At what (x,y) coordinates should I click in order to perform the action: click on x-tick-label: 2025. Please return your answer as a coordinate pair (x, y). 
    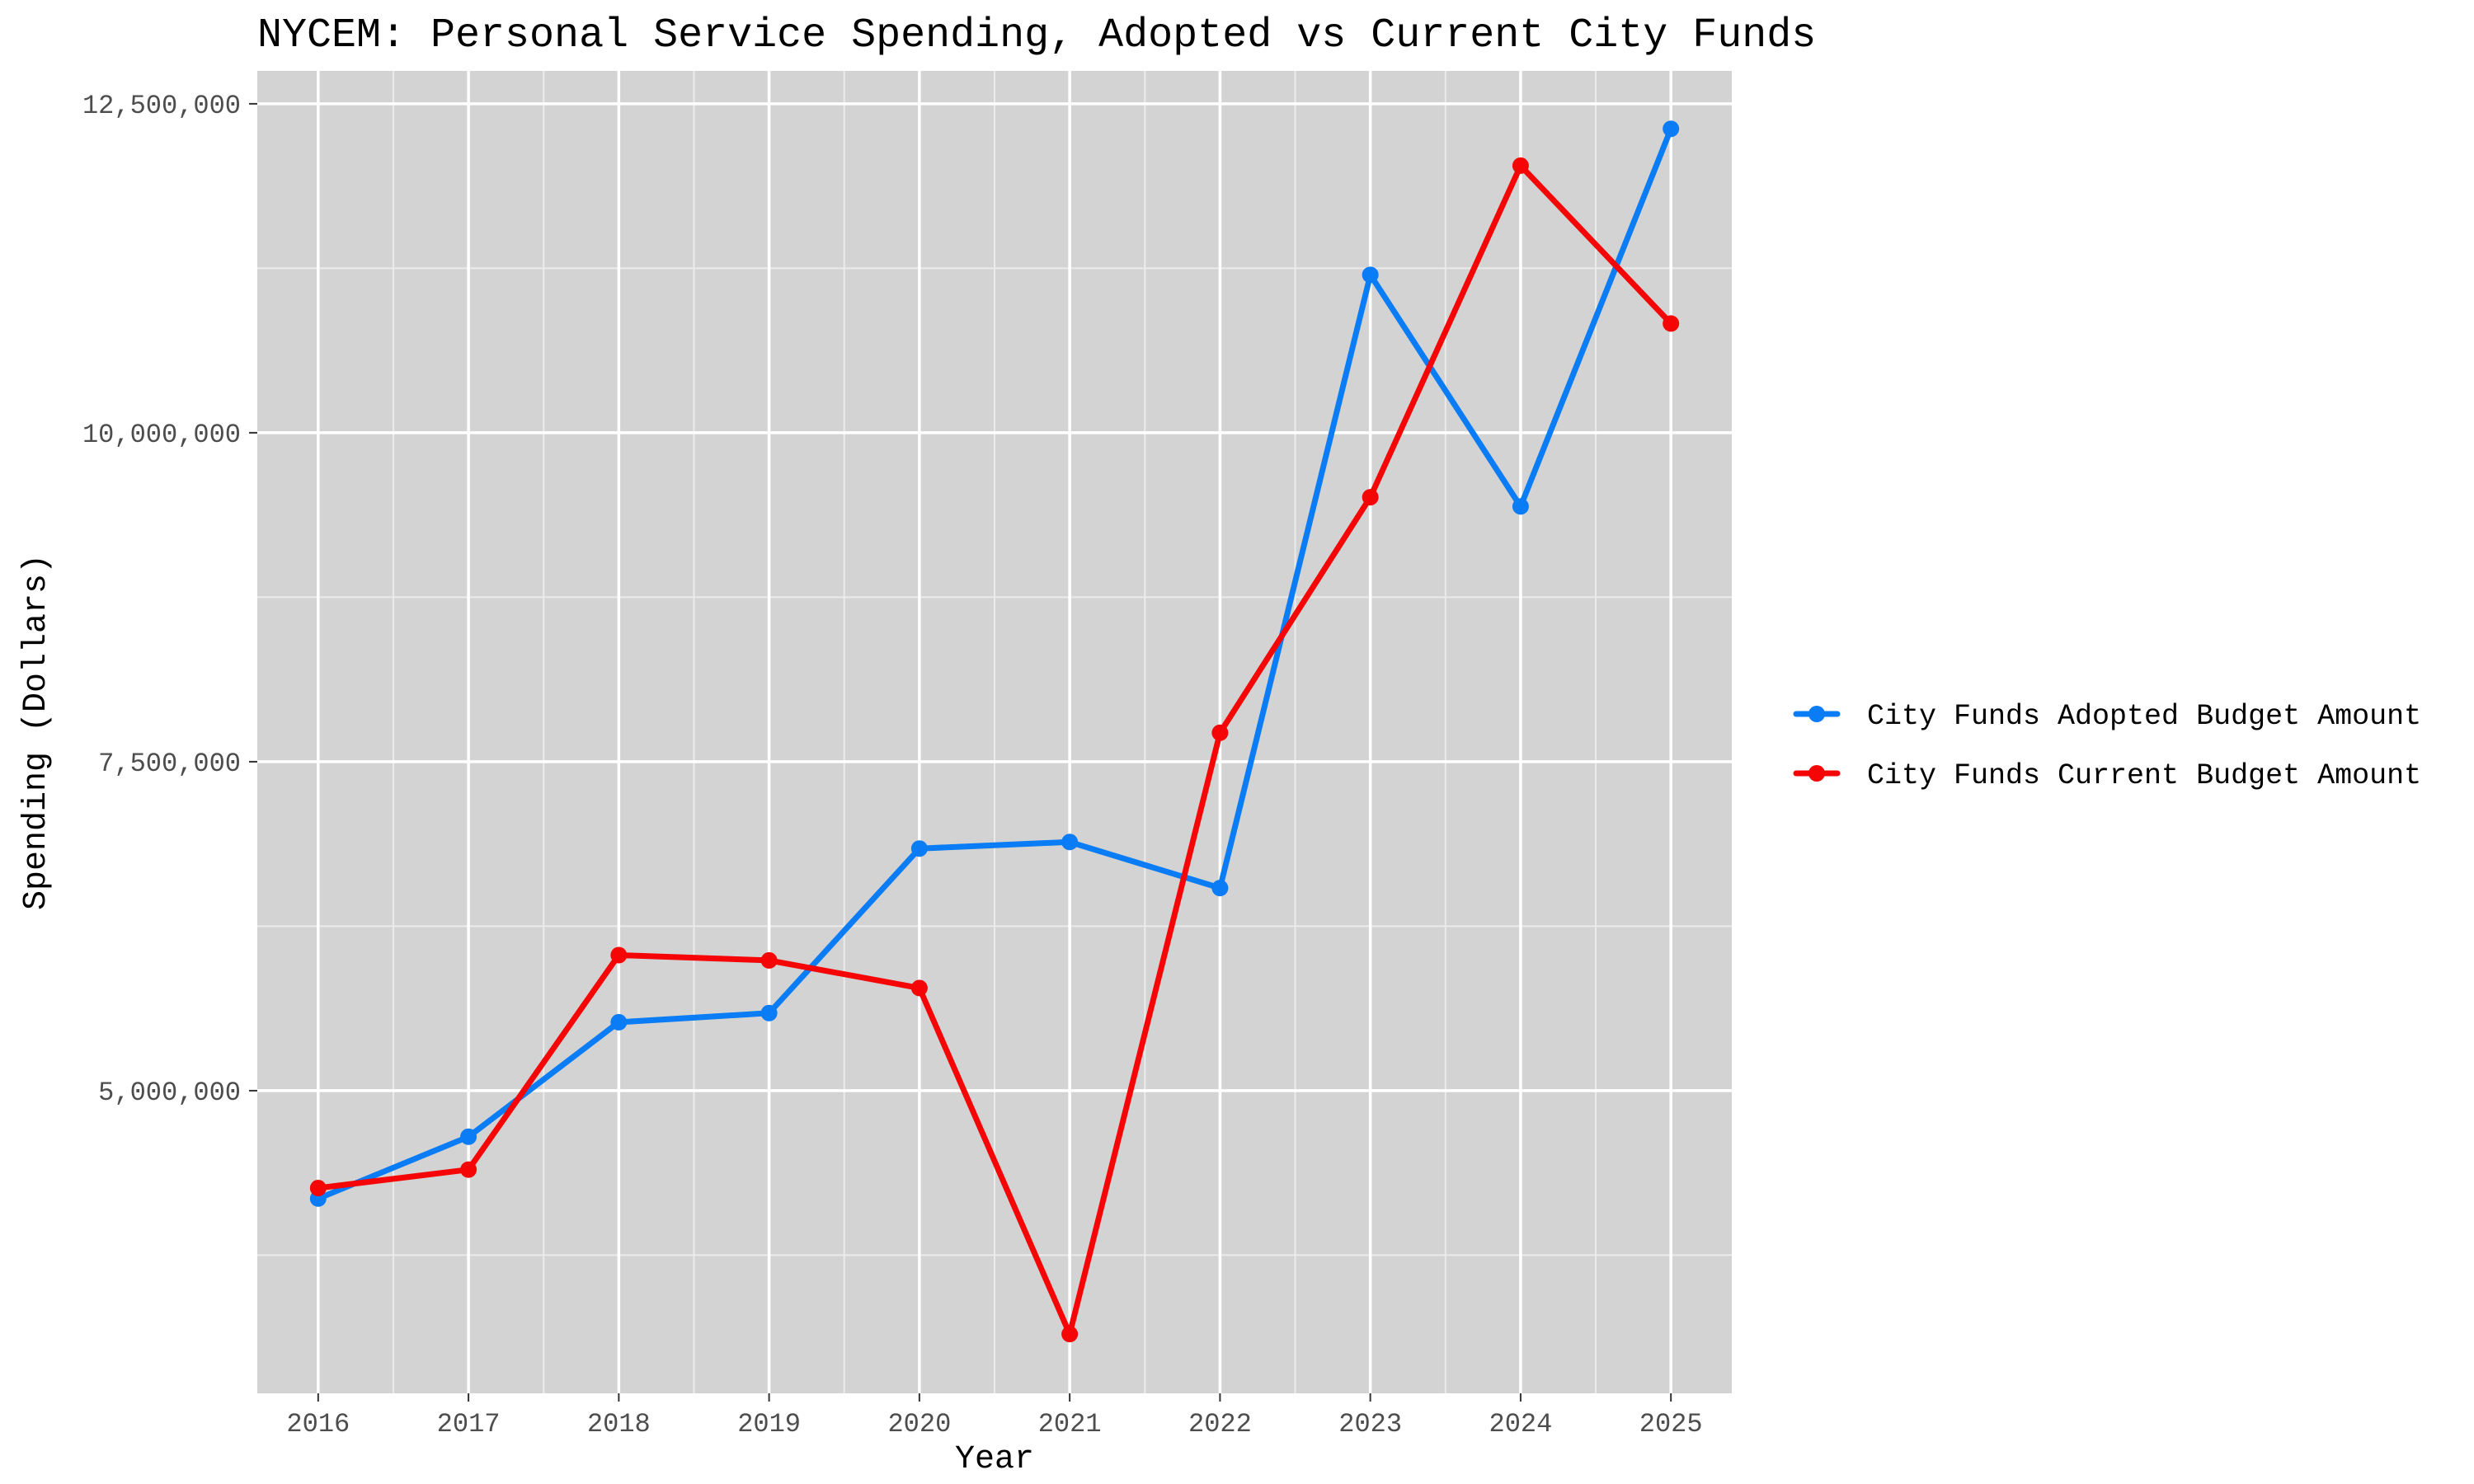
    Looking at the image, I should click on (1671, 1424).